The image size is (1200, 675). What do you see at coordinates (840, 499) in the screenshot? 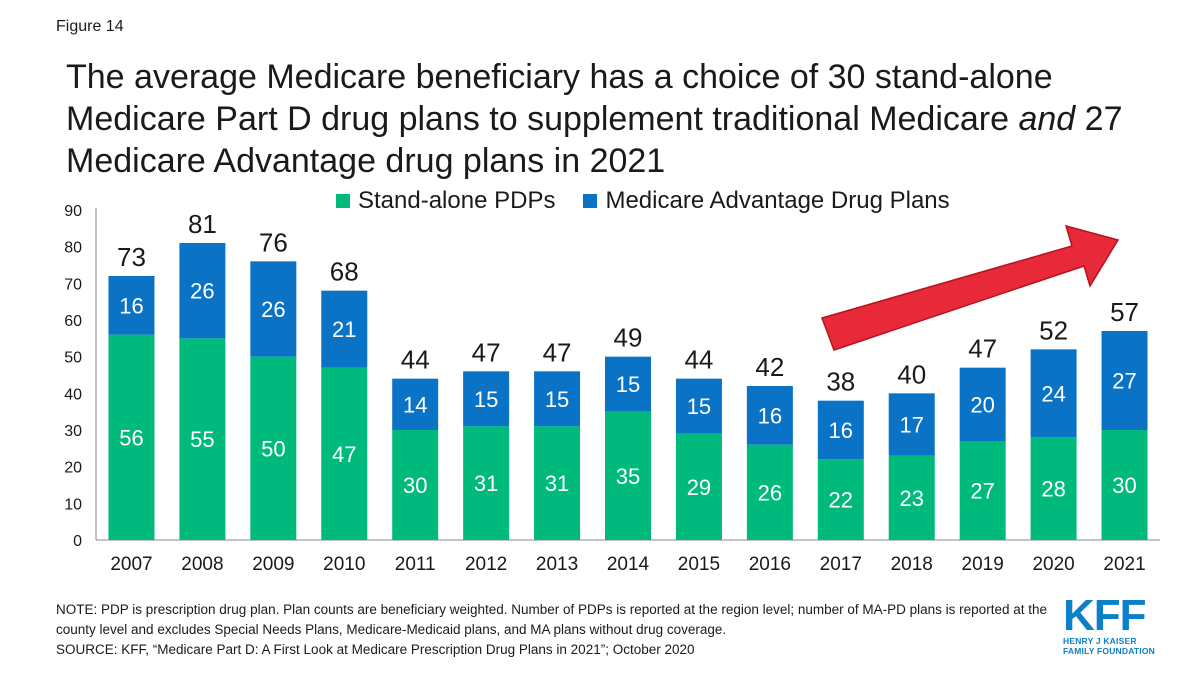
I see `bar-pdp-2017` at bounding box center [840, 499].